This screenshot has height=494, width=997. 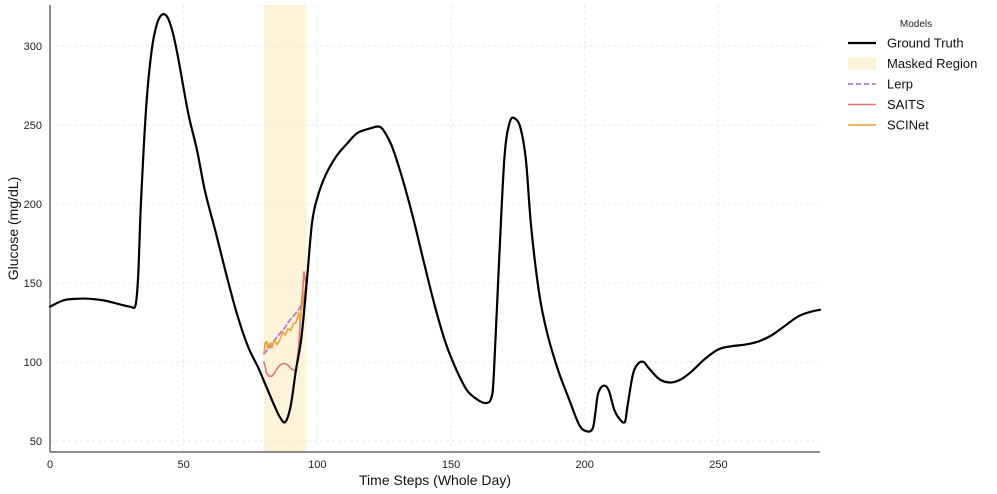 What do you see at coordinates (932, 63) in the screenshot?
I see `legend-label-masked-region: Masked Region` at bounding box center [932, 63].